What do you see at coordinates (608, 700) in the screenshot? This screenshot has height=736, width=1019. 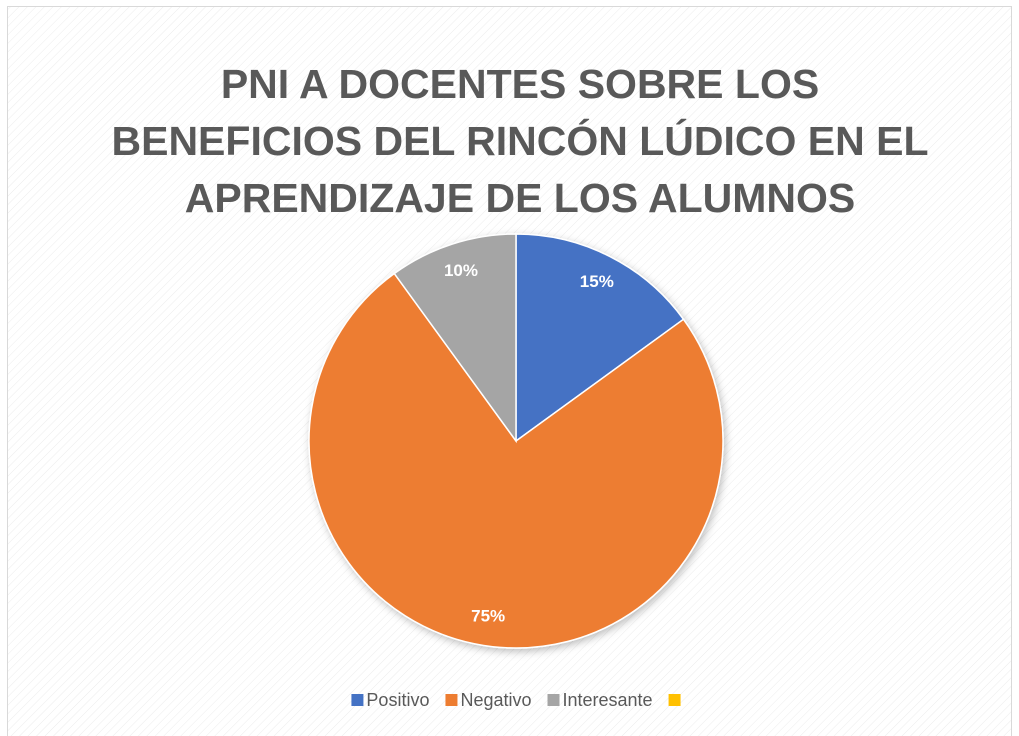 I see `legend-label: Interesante` at bounding box center [608, 700].